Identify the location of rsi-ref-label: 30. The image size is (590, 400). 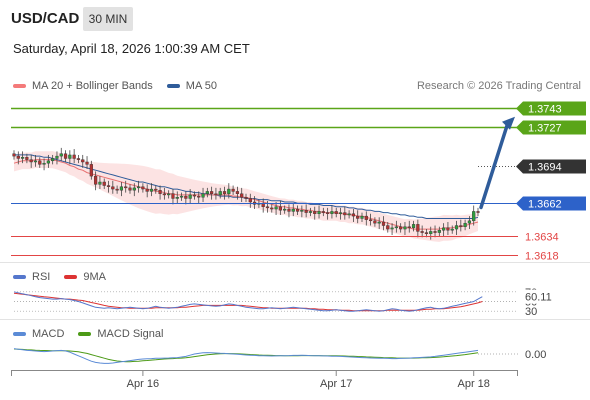
(531, 312).